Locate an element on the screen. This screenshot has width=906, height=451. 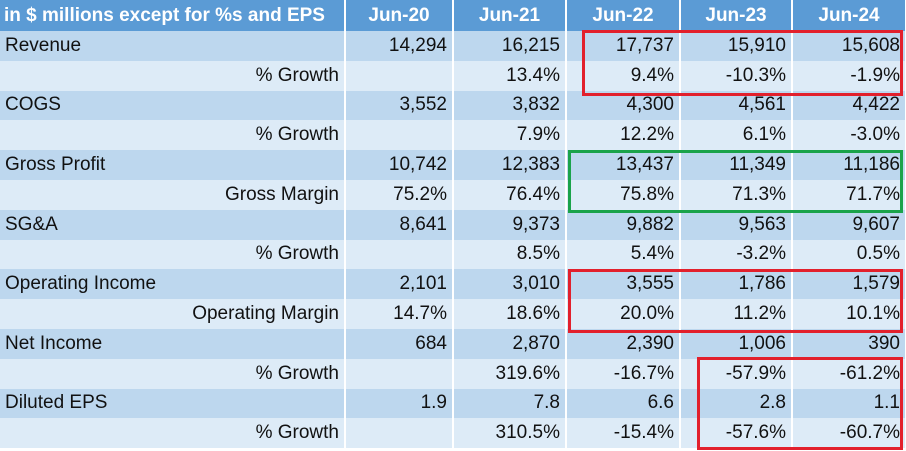
cell: 1,579 is located at coordinates (849, 284).